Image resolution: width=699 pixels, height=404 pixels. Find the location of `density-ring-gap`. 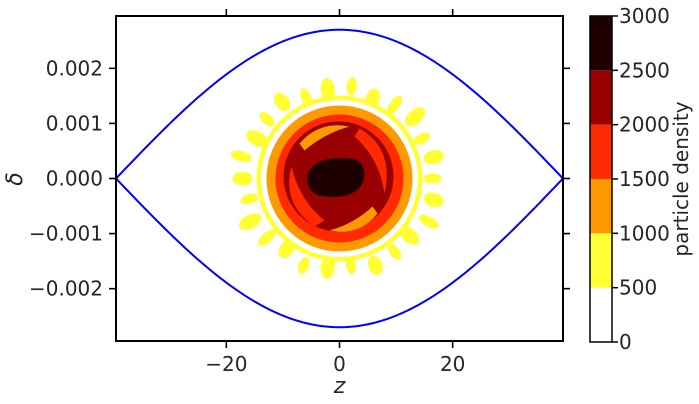

density-ring-gap is located at coordinates (339, 178).